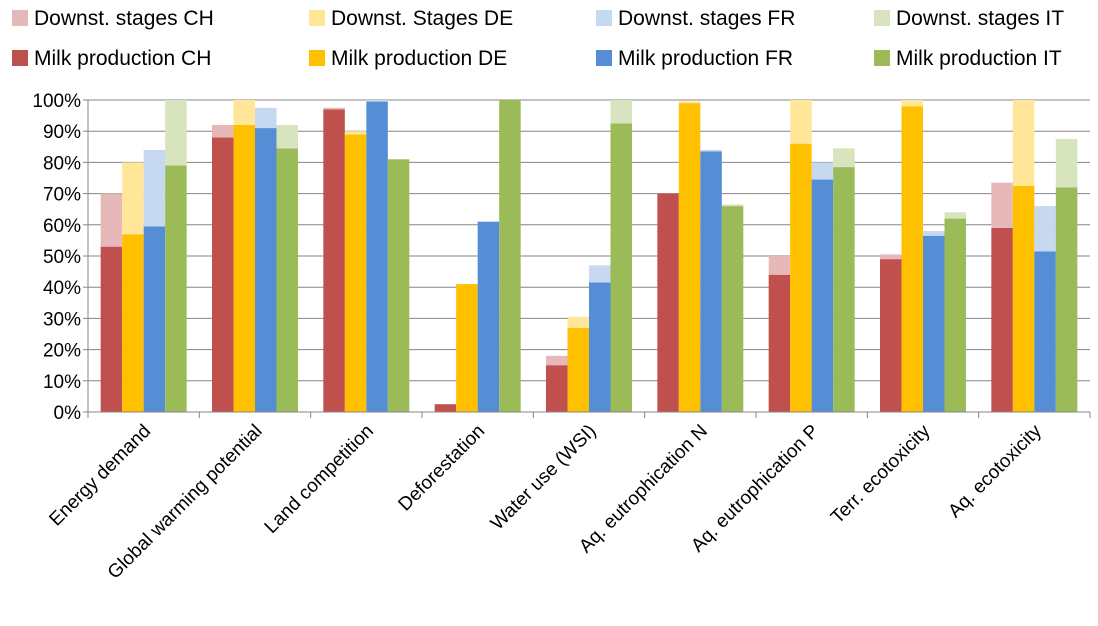 The width and height of the screenshot is (1098, 626). I want to click on legend-label: Downst. stages IT, so click(980, 18).